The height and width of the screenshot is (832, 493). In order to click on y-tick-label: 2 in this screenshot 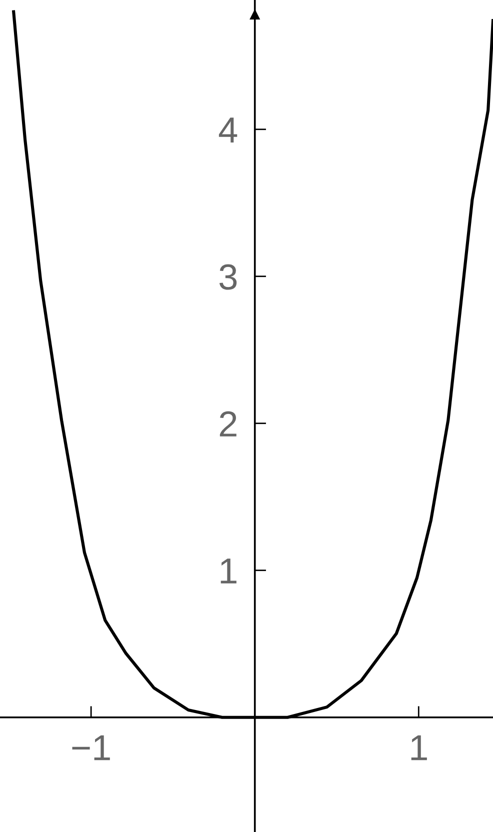, I will do `click(228, 423)`.